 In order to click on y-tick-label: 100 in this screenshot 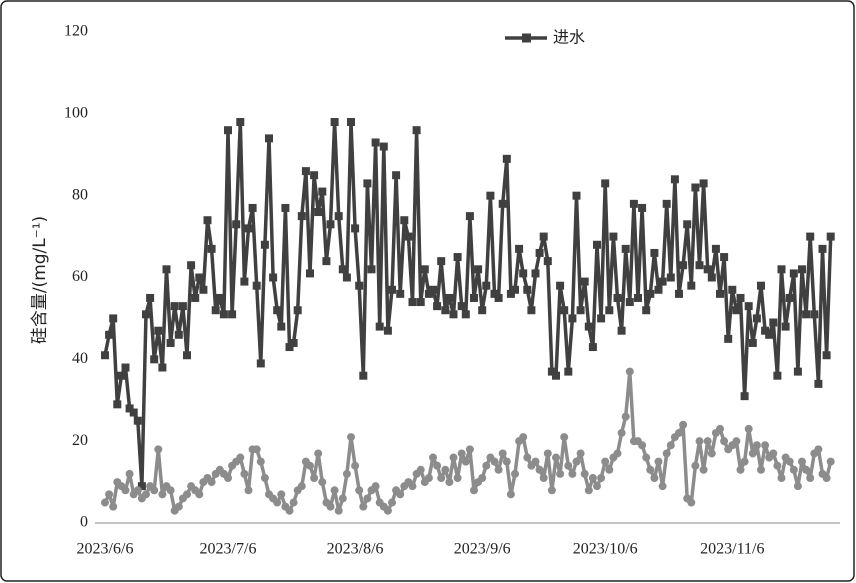, I will do `click(76, 113)`.